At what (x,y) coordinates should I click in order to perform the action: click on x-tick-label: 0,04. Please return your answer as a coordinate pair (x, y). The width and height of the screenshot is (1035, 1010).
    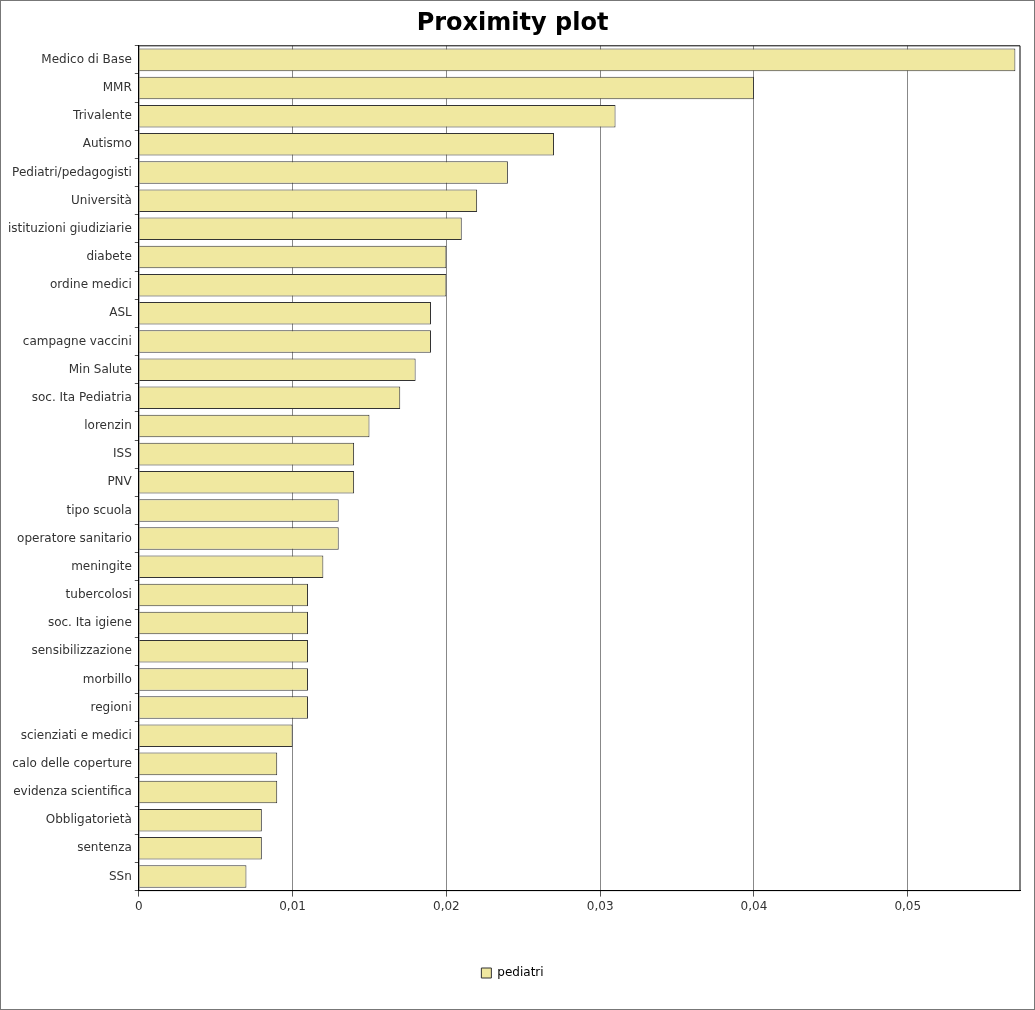
    Looking at the image, I should click on (754, 905).